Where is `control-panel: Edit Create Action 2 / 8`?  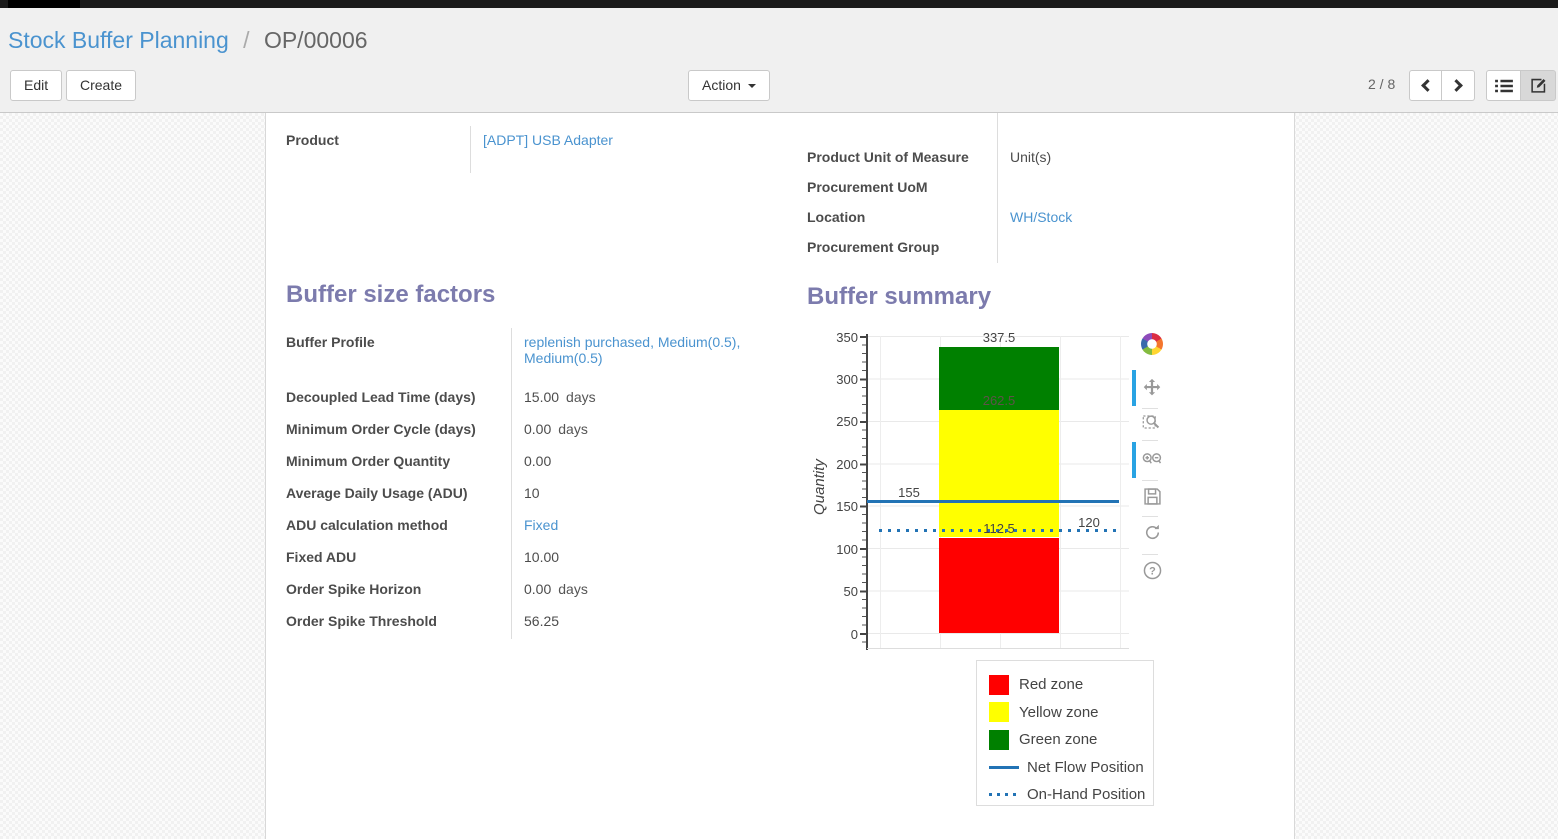
control-panel: Edit Create Action 2 / 8 is located at coordinates (779, 85).